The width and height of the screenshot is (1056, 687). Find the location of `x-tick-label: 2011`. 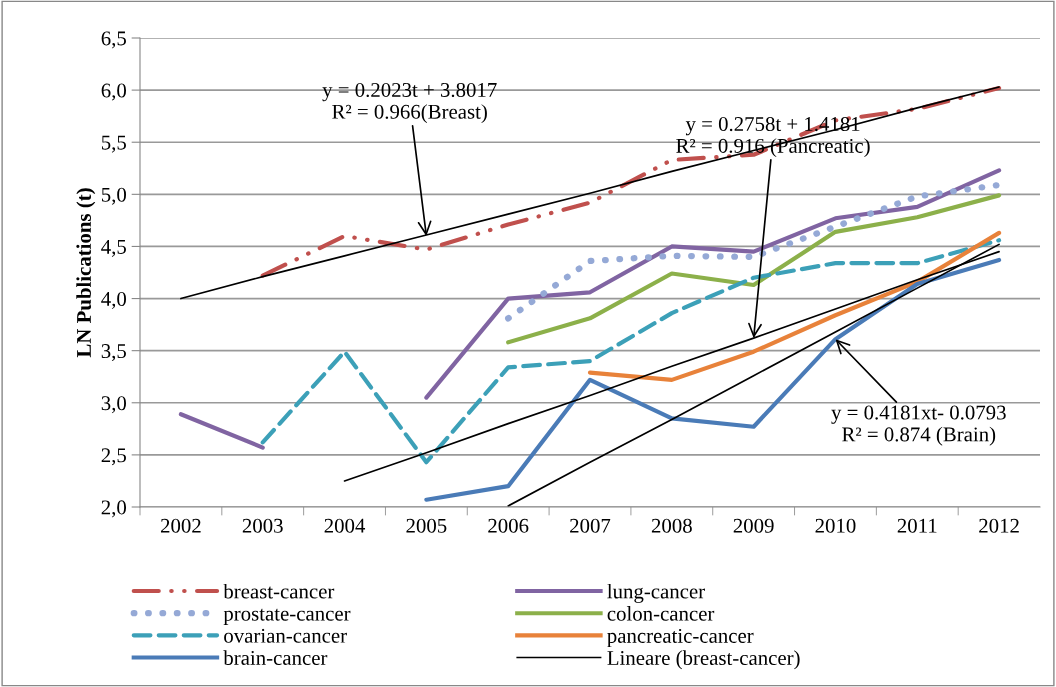

x-tick-label: 2011 is located at coordinates (917, 525).